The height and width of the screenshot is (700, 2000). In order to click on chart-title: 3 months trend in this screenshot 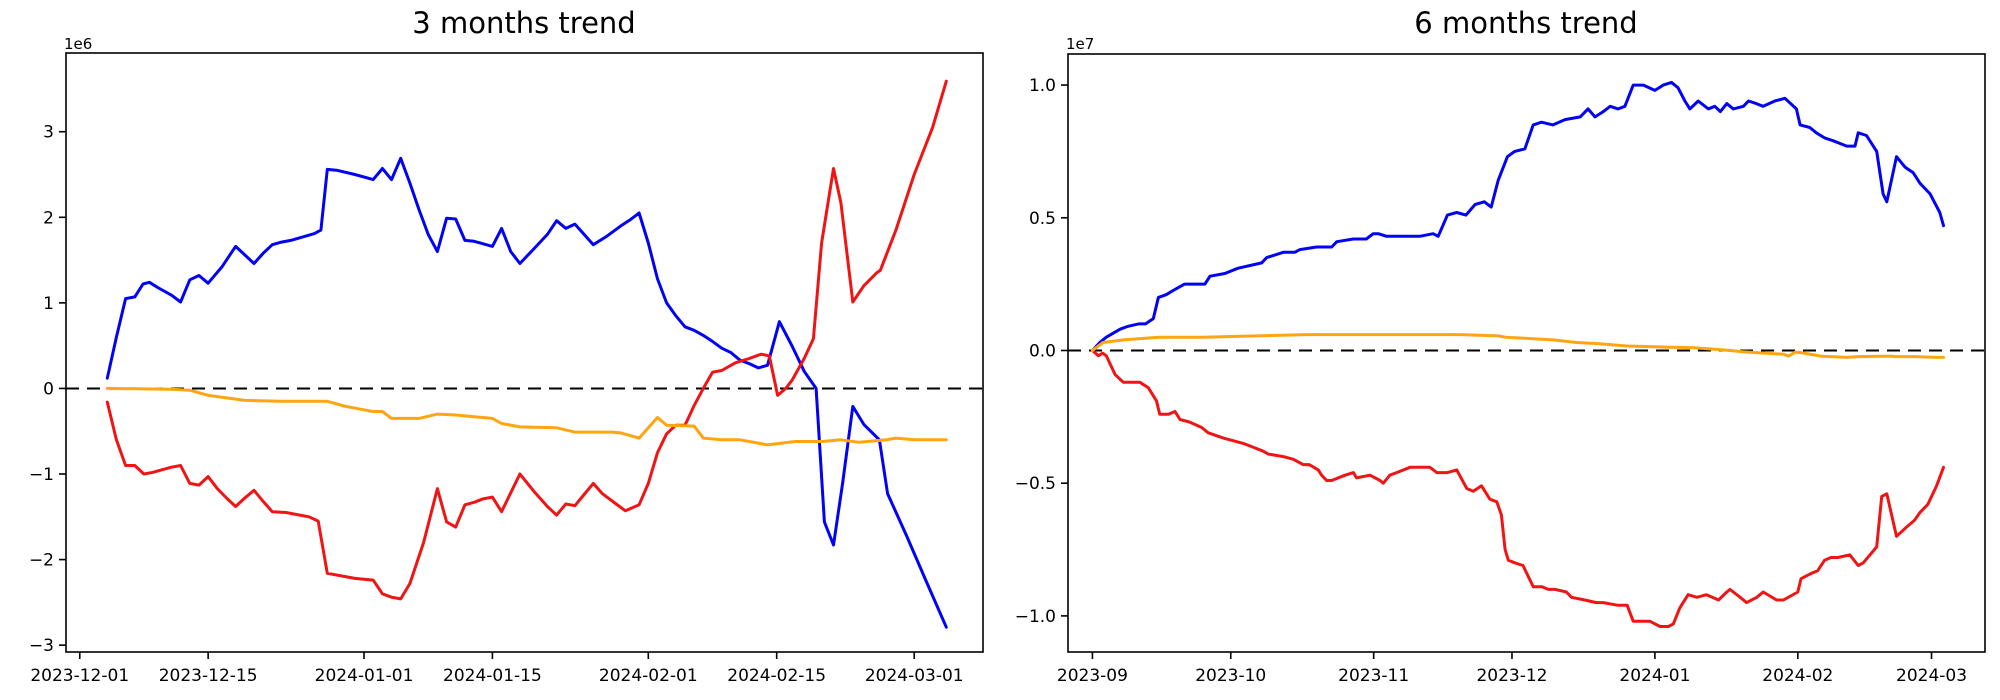, I will do `click(523, 23)`.